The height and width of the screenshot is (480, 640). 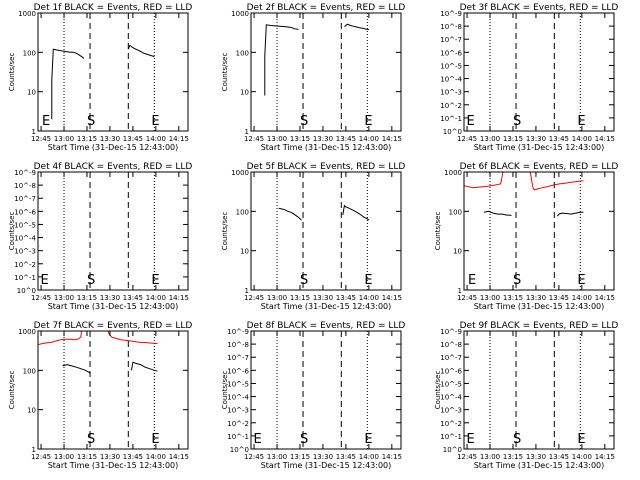 What do you see at coordinates (113, 8) in the screenshot?
I see `chart-title: Det 1f BLACK = Events, RED = LLD` at bounding box center [113, 8].